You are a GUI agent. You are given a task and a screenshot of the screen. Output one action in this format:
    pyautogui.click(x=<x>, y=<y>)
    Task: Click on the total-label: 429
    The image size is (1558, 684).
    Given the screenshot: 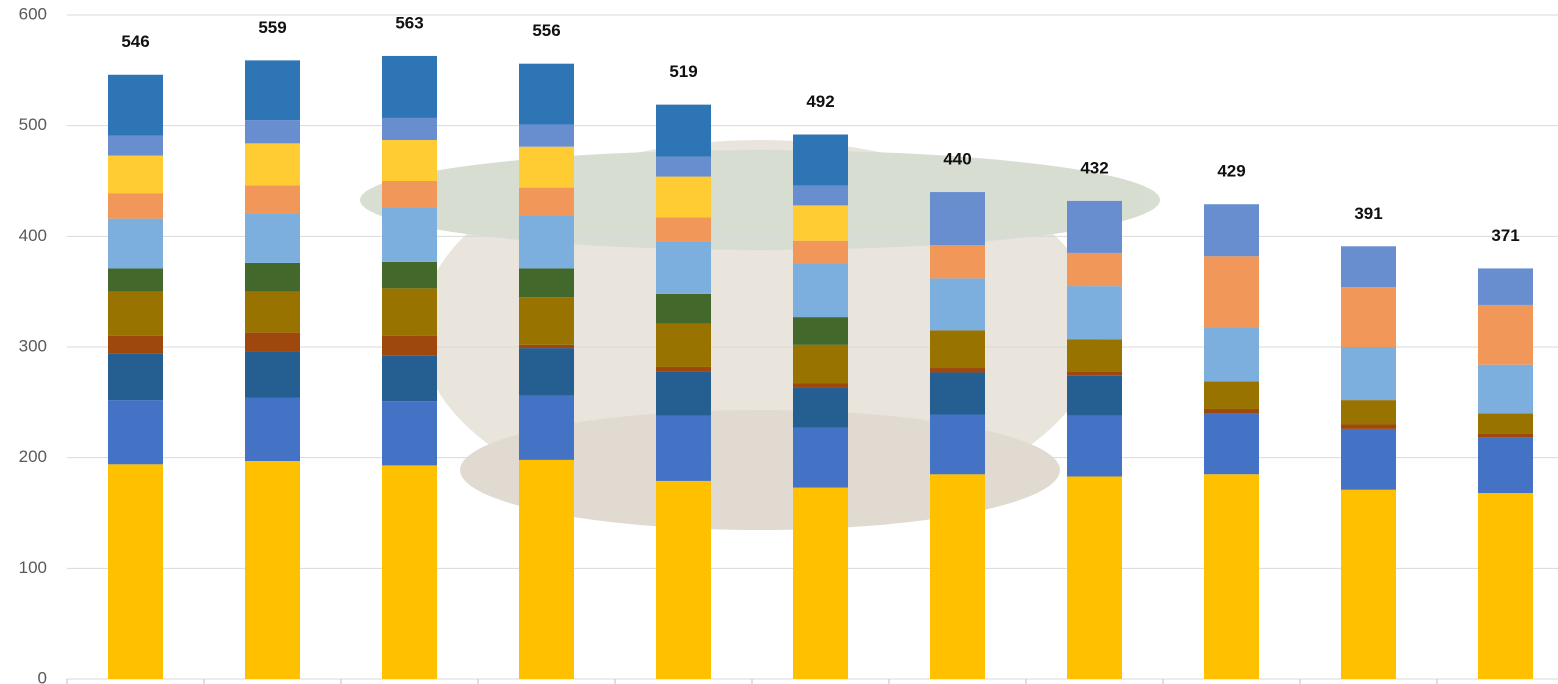 What is the action you would take?
    pyautogui.click(x=1231, y=171)
    